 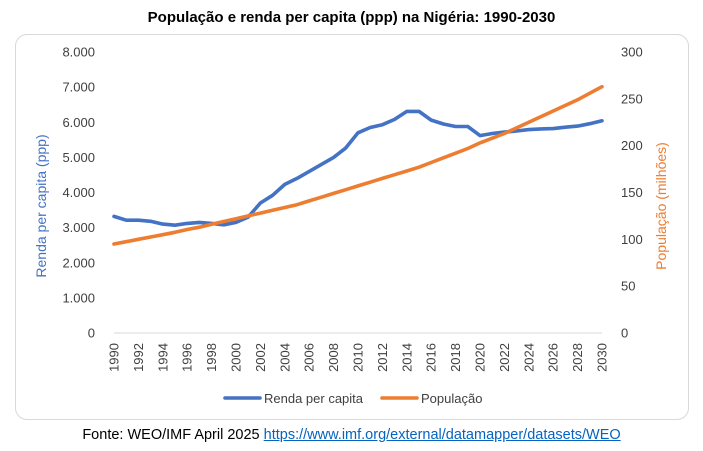 What do you see at coordinates (528, 357) in the screenshot?
I see `x-tick-label: 2024` at bounding box center [528, 357].